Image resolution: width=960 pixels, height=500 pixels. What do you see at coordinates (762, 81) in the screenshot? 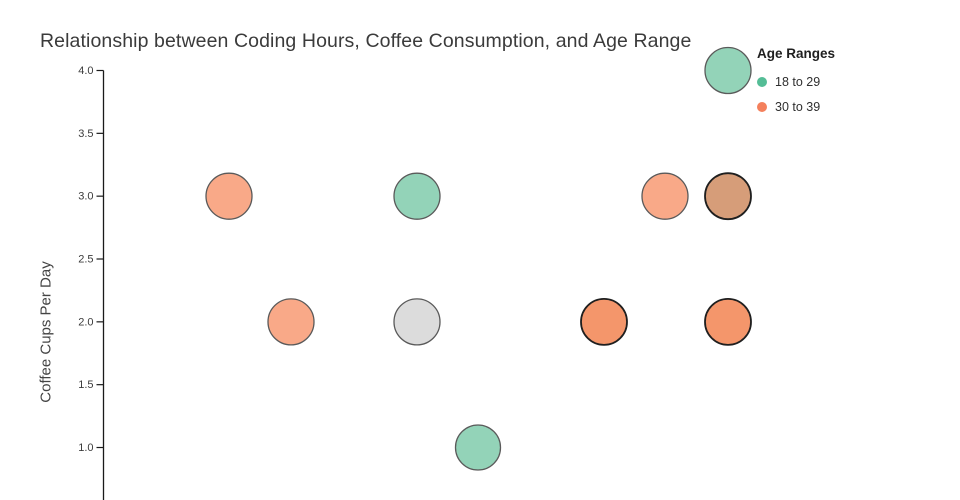
I see `legend-swatch-teal-icon` at bounding box center [762, 81].